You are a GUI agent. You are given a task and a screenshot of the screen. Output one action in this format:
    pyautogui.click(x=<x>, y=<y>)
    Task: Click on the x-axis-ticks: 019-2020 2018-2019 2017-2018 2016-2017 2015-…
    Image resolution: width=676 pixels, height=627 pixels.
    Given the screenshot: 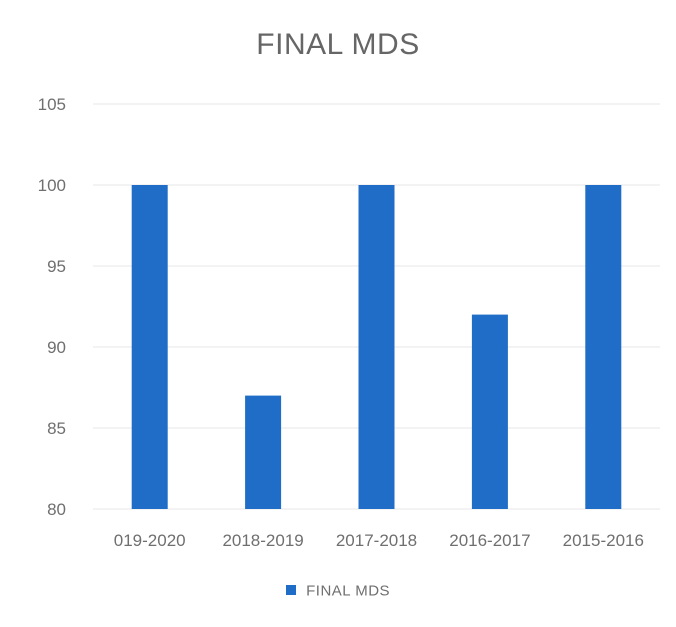 What is the action you would take?
    pyautogui.click(x=379, y=540)
    